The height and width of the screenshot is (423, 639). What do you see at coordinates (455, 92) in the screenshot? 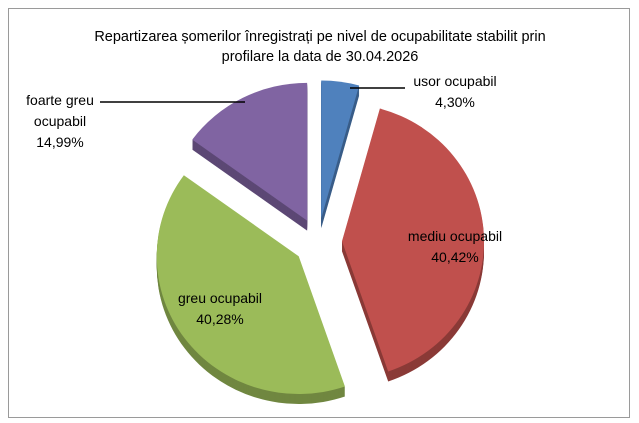
I see `data-label: usor ocupabil 4,30%` at bounding box center [455, 92].